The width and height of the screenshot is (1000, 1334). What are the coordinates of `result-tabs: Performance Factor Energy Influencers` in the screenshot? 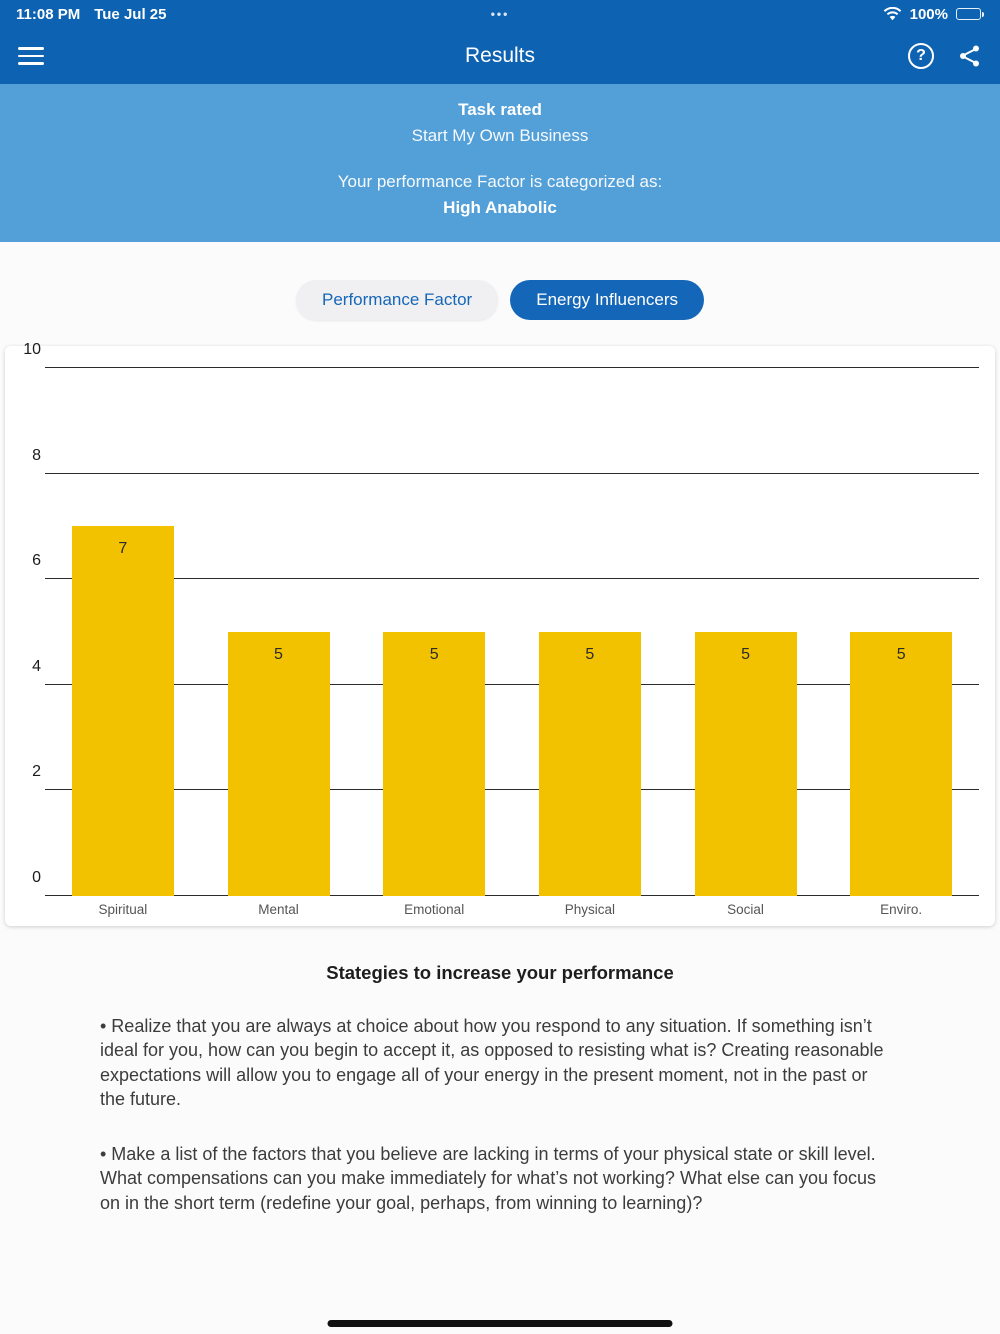 It's located at (500, 300).